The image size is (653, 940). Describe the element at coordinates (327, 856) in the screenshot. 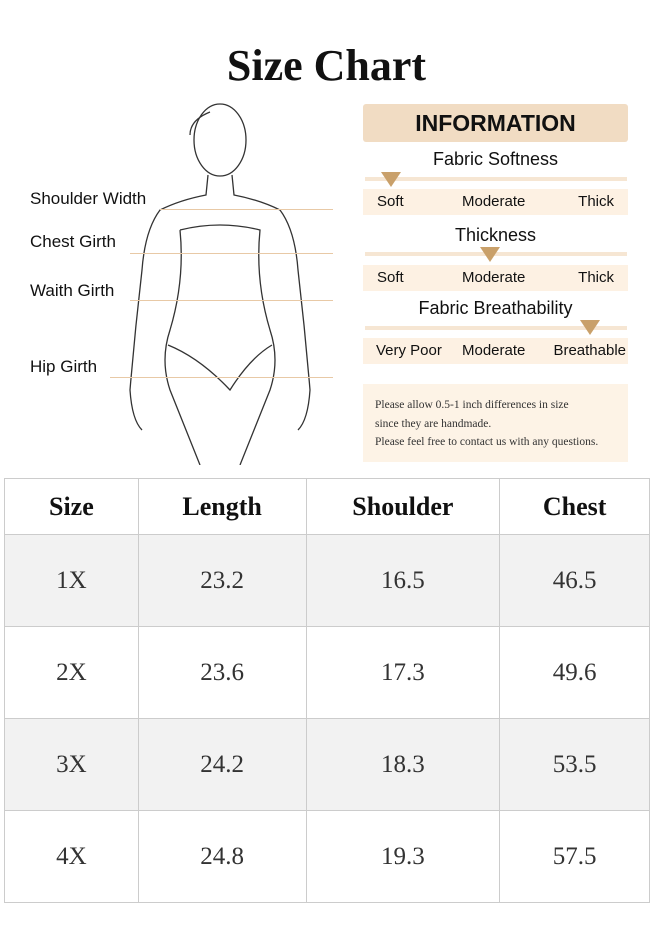

I see `table-row: 4X 24.8 19.3 57.5` at that location.